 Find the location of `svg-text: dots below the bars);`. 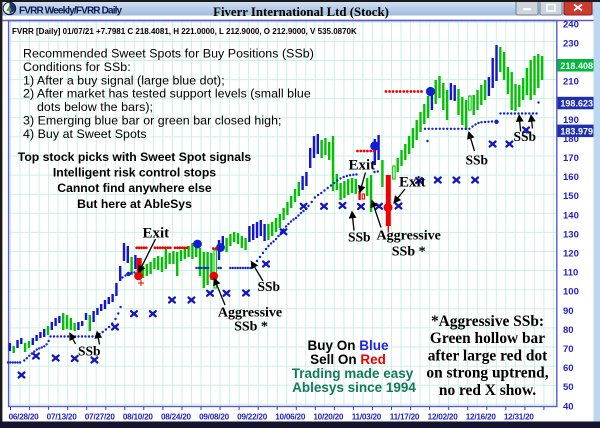

svg-text: dots below the bars); is located at coordinates (88, 107).